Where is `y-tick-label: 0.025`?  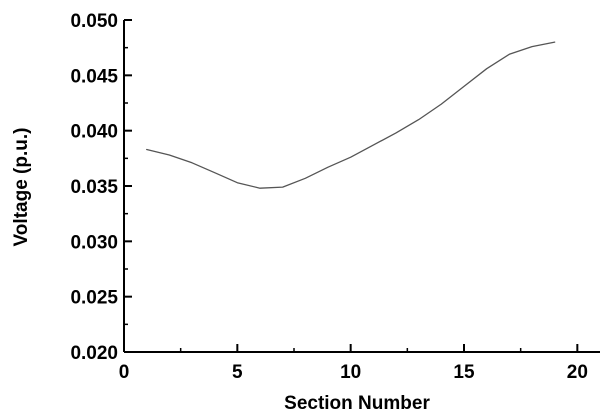 y-tick-label: 0.025 is located at coordinates (94, 298).